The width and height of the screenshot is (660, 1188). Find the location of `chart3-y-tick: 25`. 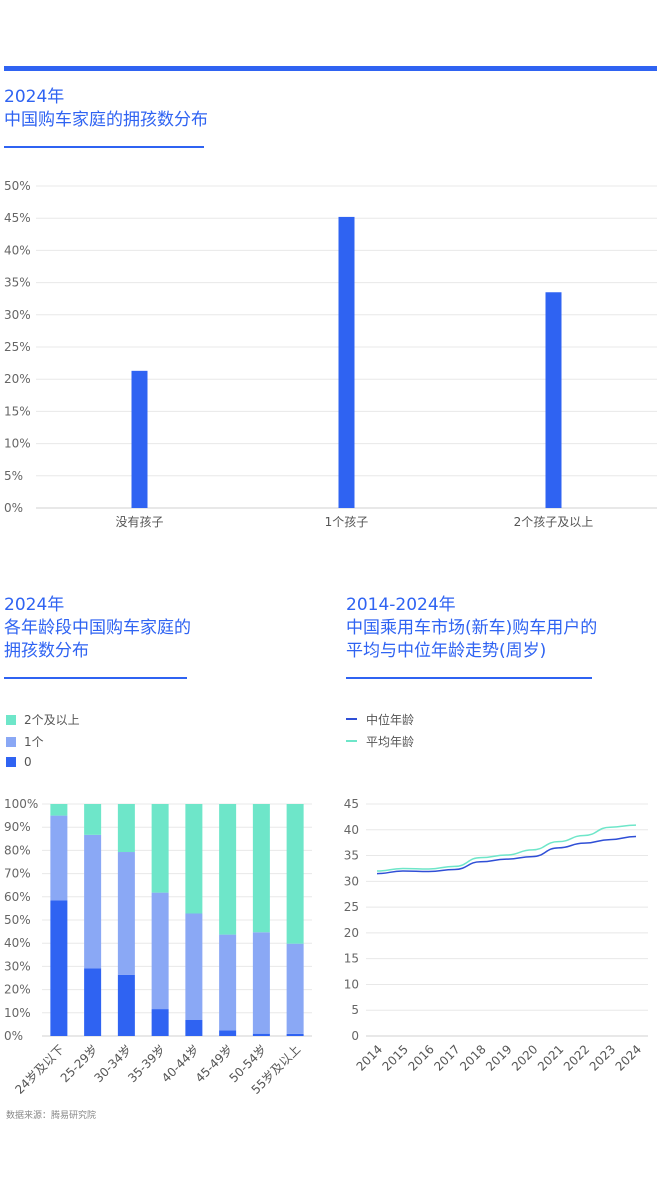

chart3-y-tick: 25 is located at coordinates (351, 907).